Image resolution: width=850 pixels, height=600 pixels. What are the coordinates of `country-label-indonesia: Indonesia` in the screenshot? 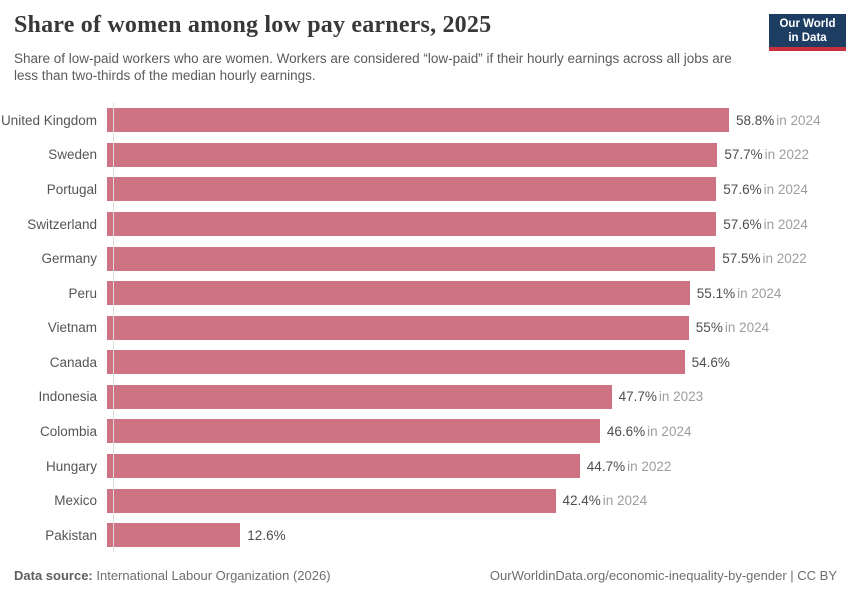 It's located at (67, 397).